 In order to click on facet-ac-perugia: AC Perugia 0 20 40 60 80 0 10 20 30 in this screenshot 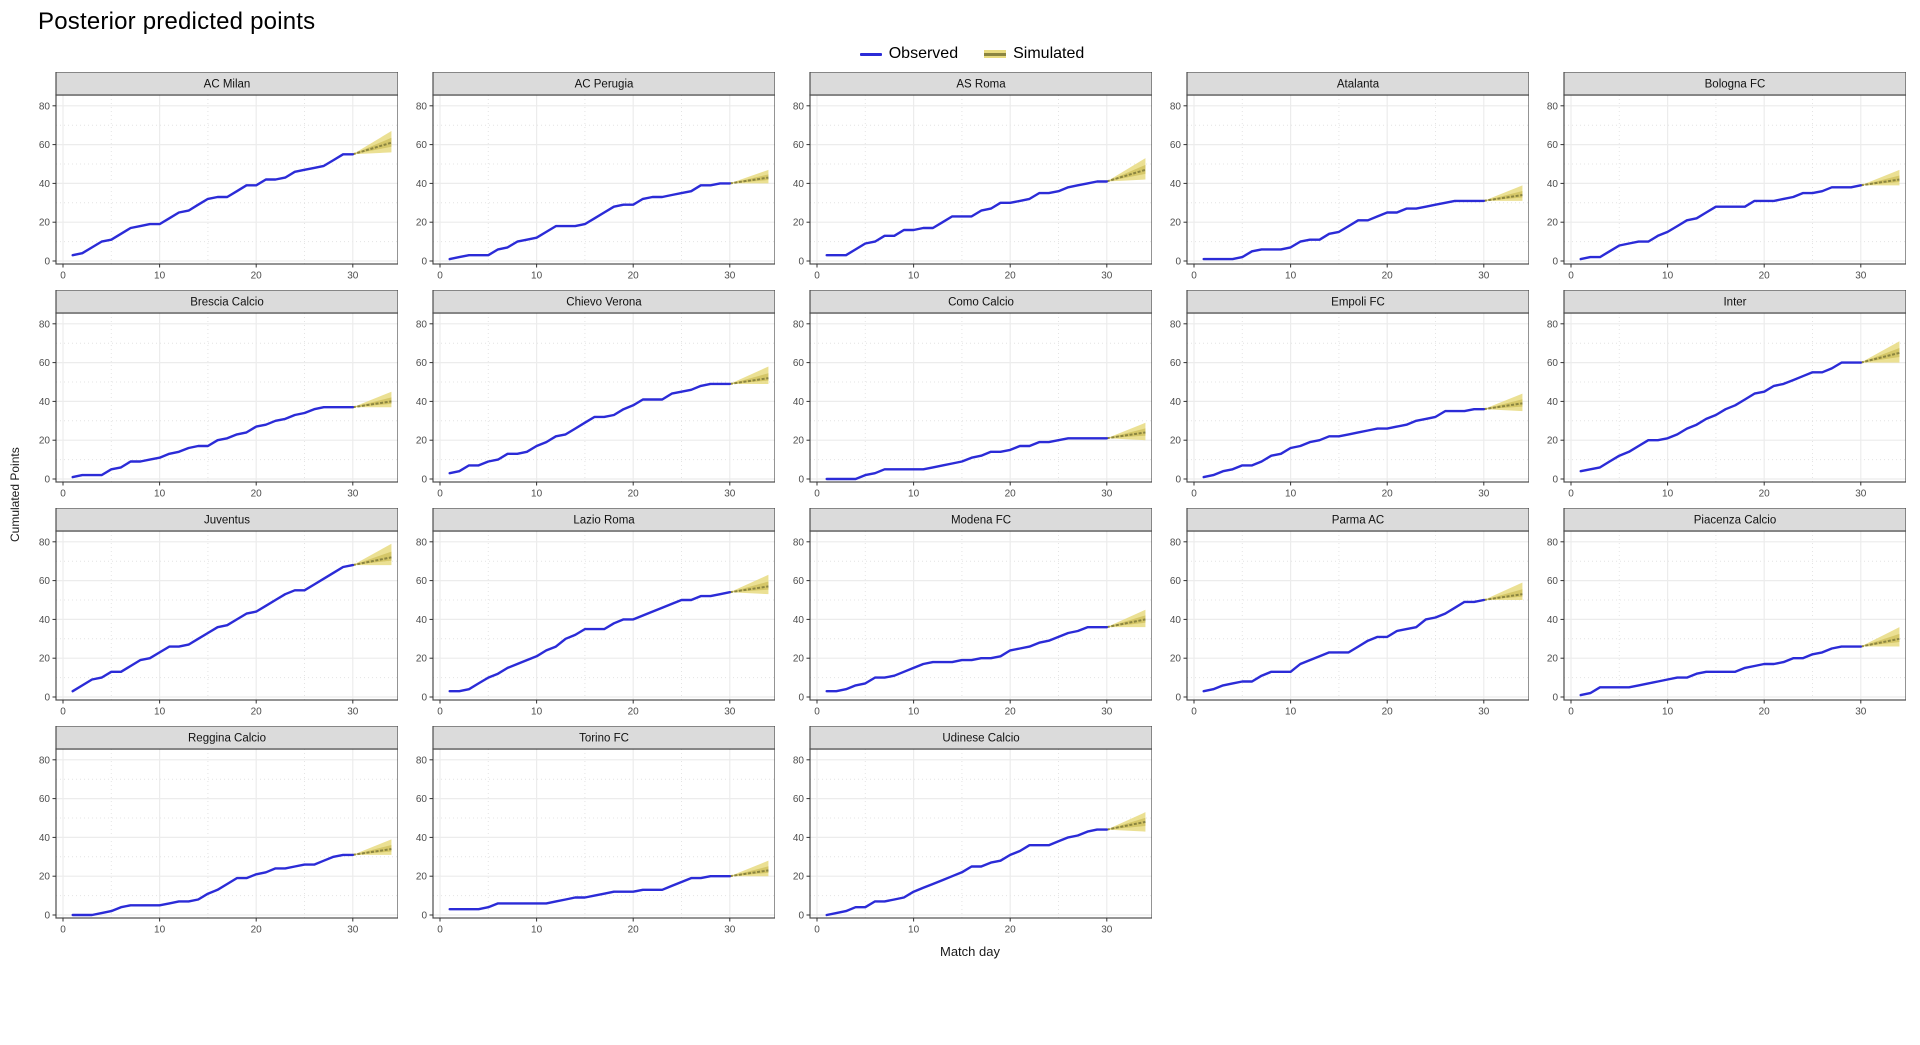, I will do `click(595, 177)`.